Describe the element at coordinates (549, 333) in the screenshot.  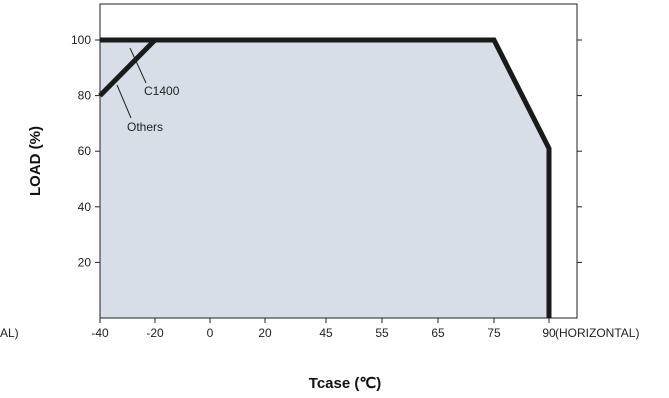
I see `x-tick-label: 90` at that location.